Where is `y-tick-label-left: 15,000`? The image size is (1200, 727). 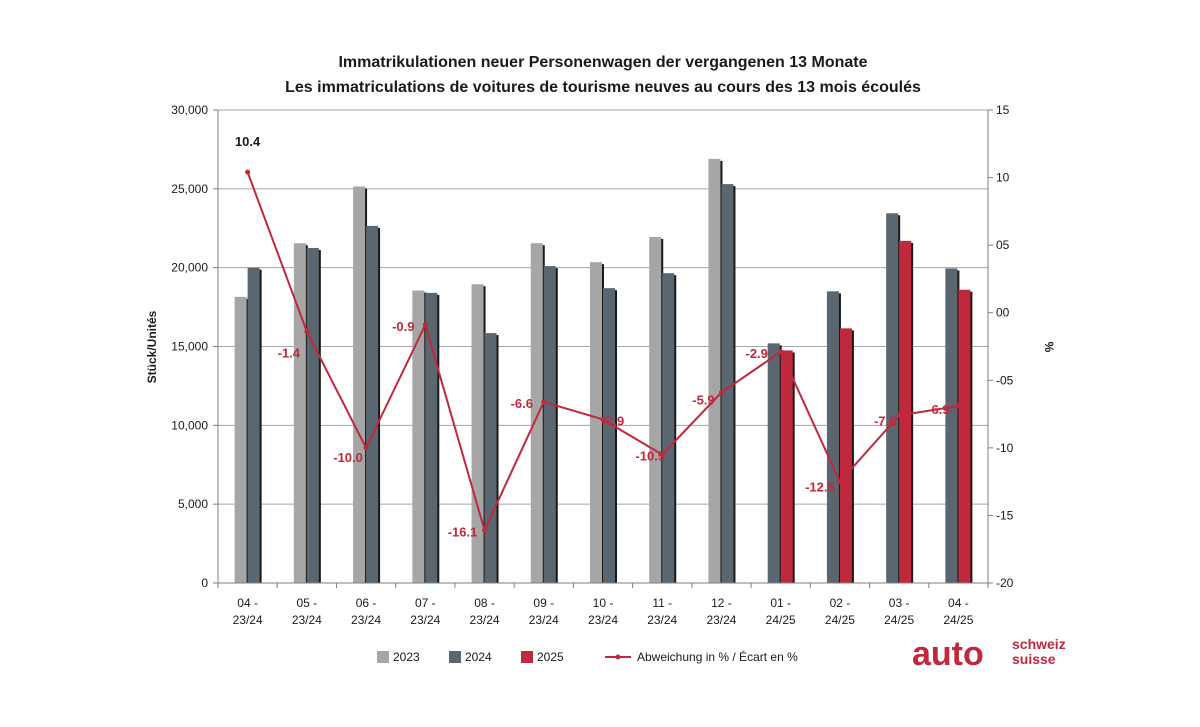 y-tick-label-left: 15,000 is located at coordinates (189, 347).